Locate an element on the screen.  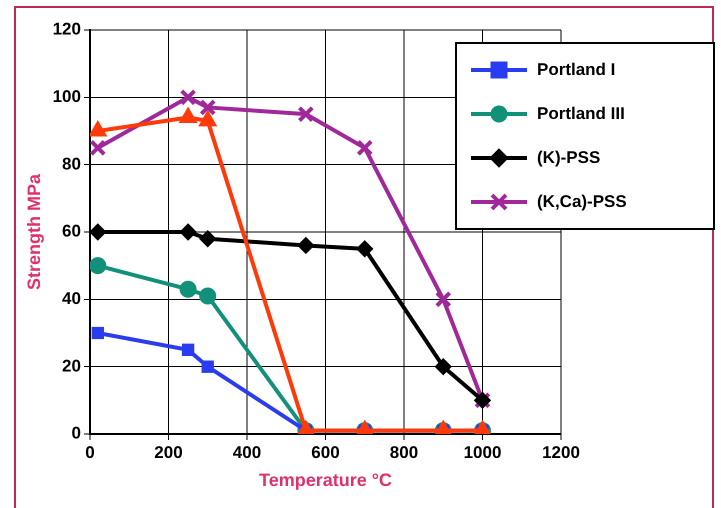
y-axis-title: Strength MPa is located at coordinates (34, 231).